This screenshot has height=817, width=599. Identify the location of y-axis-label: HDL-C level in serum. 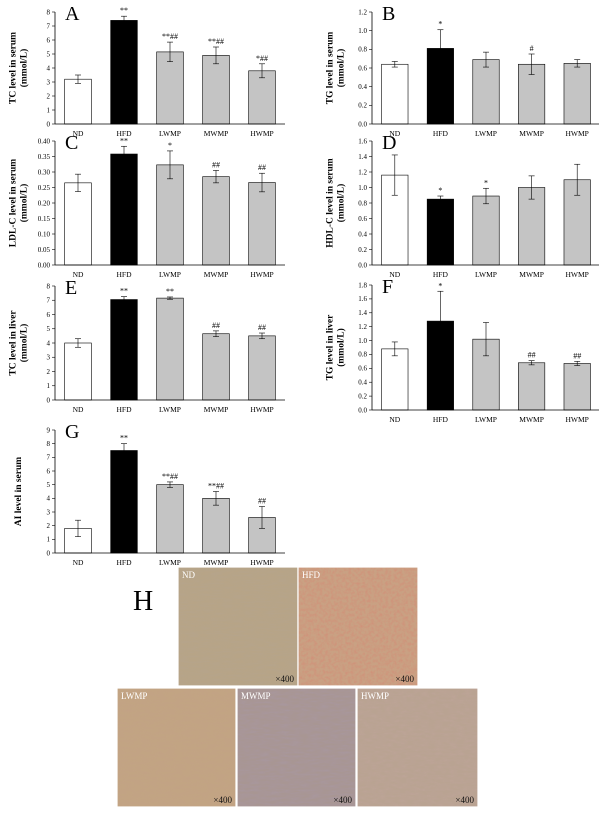
(331, 203).